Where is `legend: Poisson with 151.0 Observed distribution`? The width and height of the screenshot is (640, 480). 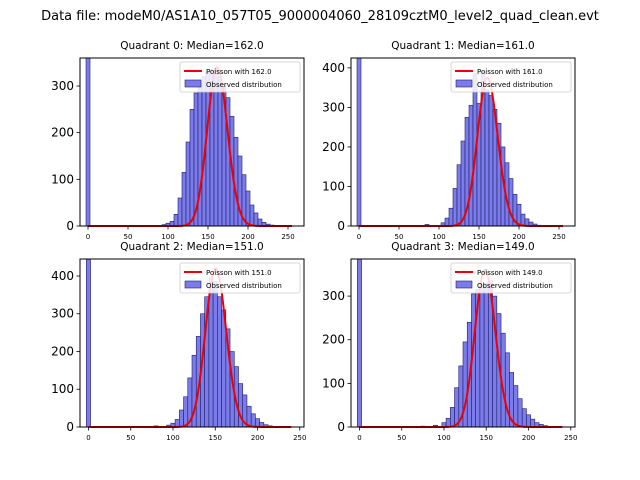 legend: Poisson with 151.0 Observed distribution is located at coordinates (240, 278).